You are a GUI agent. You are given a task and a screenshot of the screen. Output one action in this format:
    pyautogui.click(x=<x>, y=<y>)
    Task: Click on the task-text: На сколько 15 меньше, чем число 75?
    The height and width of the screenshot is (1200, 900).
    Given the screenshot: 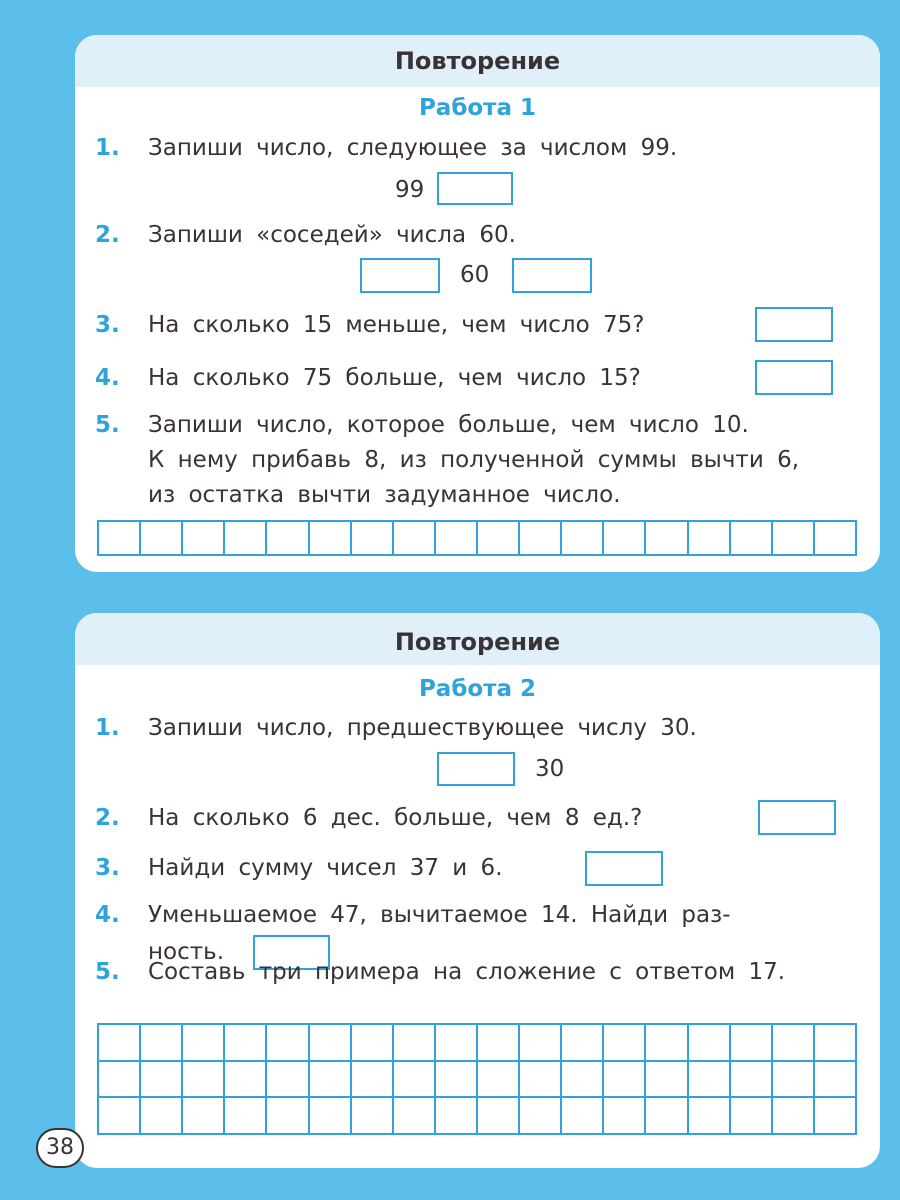 What is the action you would take?
    pyautogui.click(x=396, y=325)
    